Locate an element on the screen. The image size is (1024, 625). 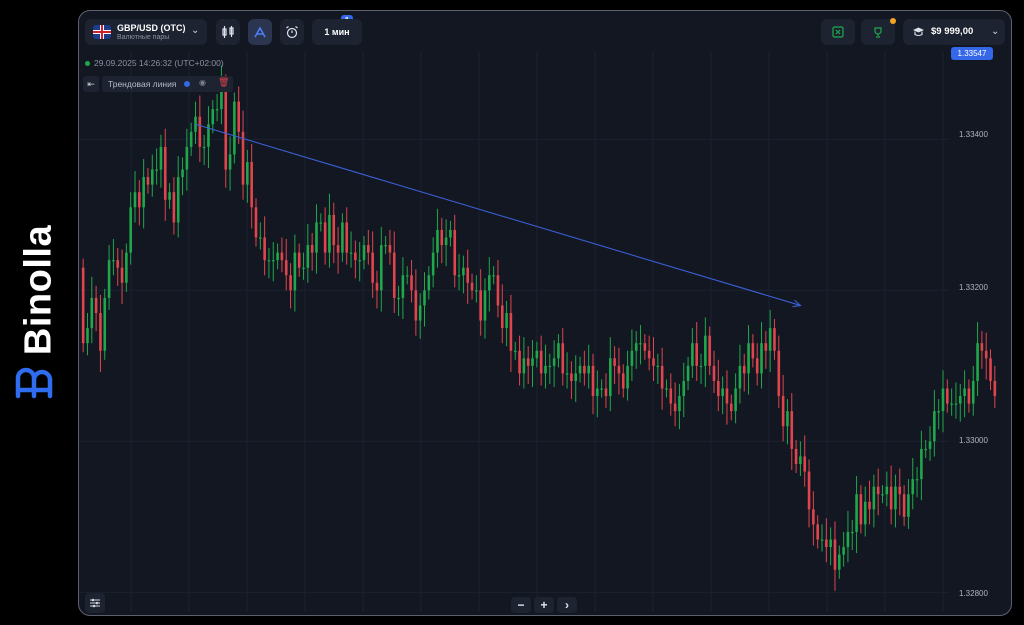
zoom-in-button: + is located at coordinates (544, 605).